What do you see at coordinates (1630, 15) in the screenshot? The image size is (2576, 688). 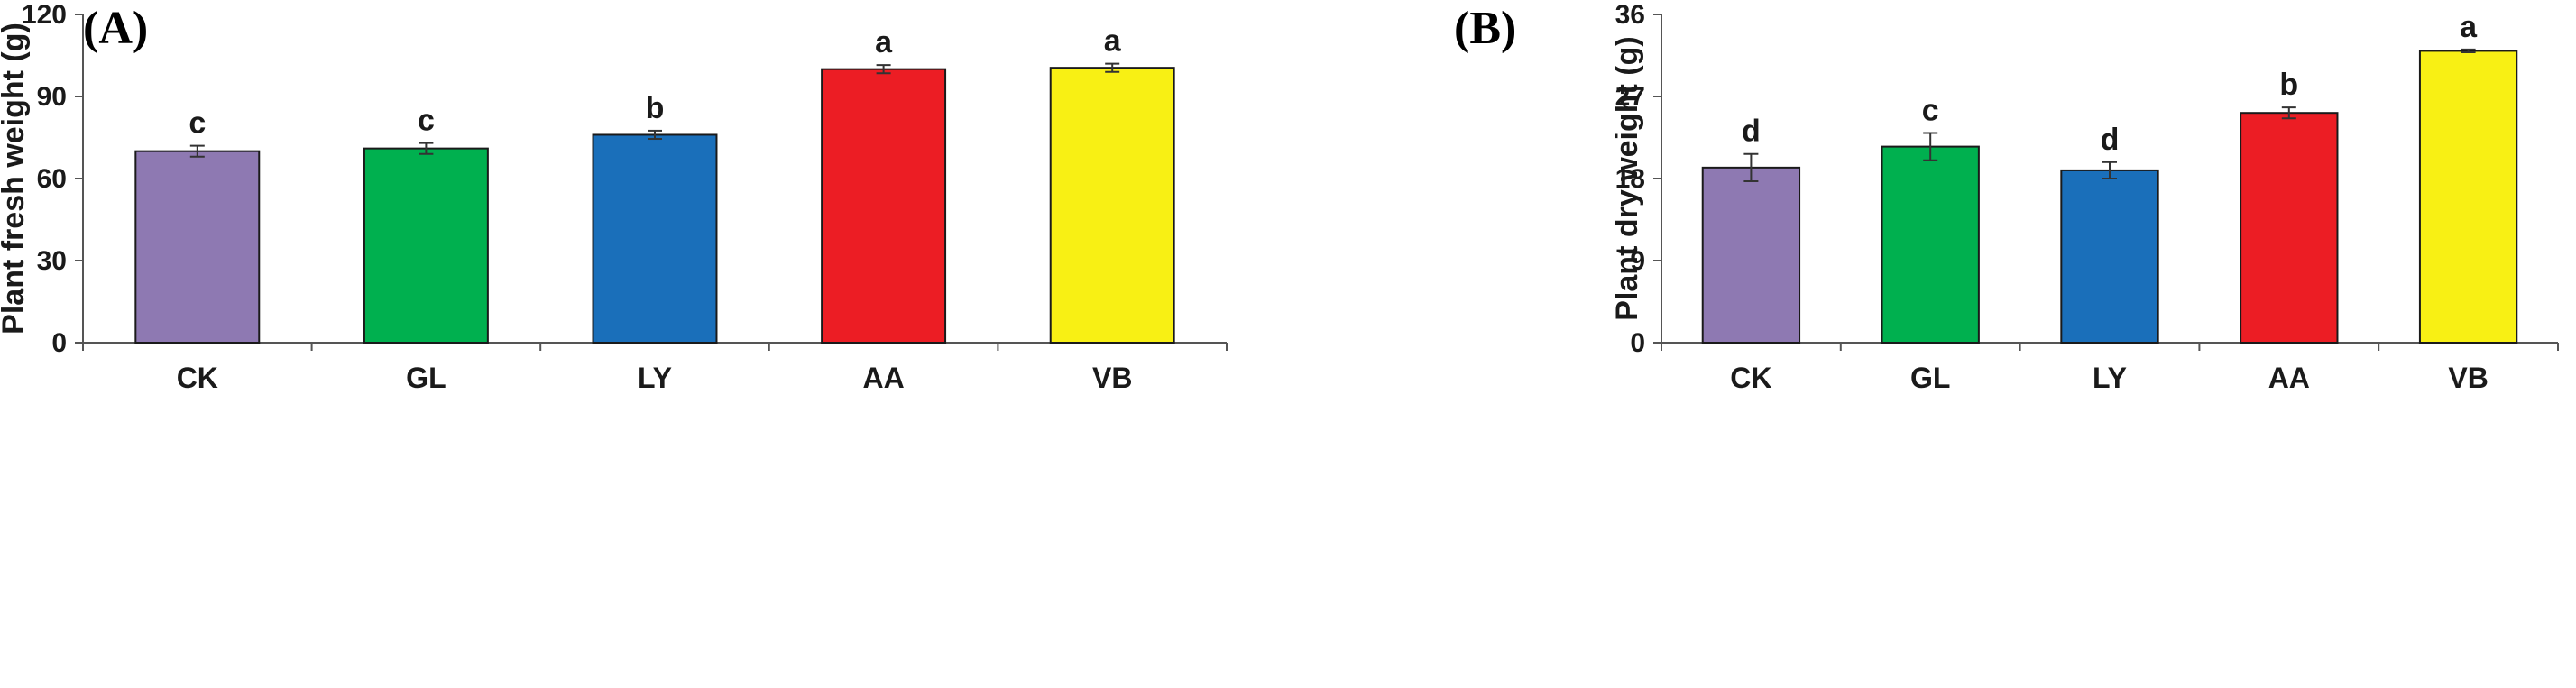 I see `y-tick-label: 36` at bounding box center [1630, 15].